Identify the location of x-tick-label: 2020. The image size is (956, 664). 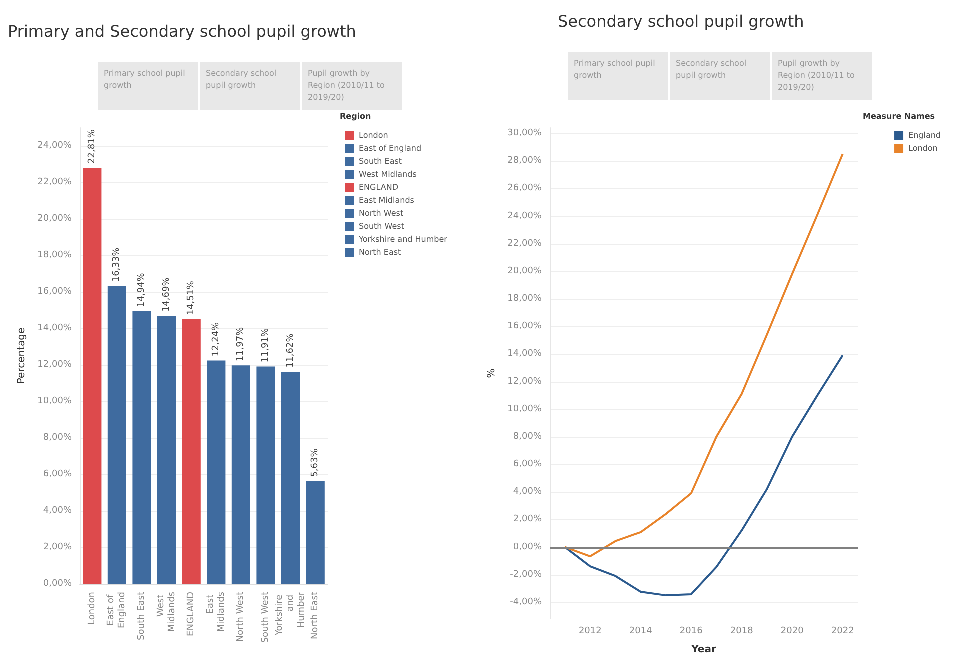
(792, 631).